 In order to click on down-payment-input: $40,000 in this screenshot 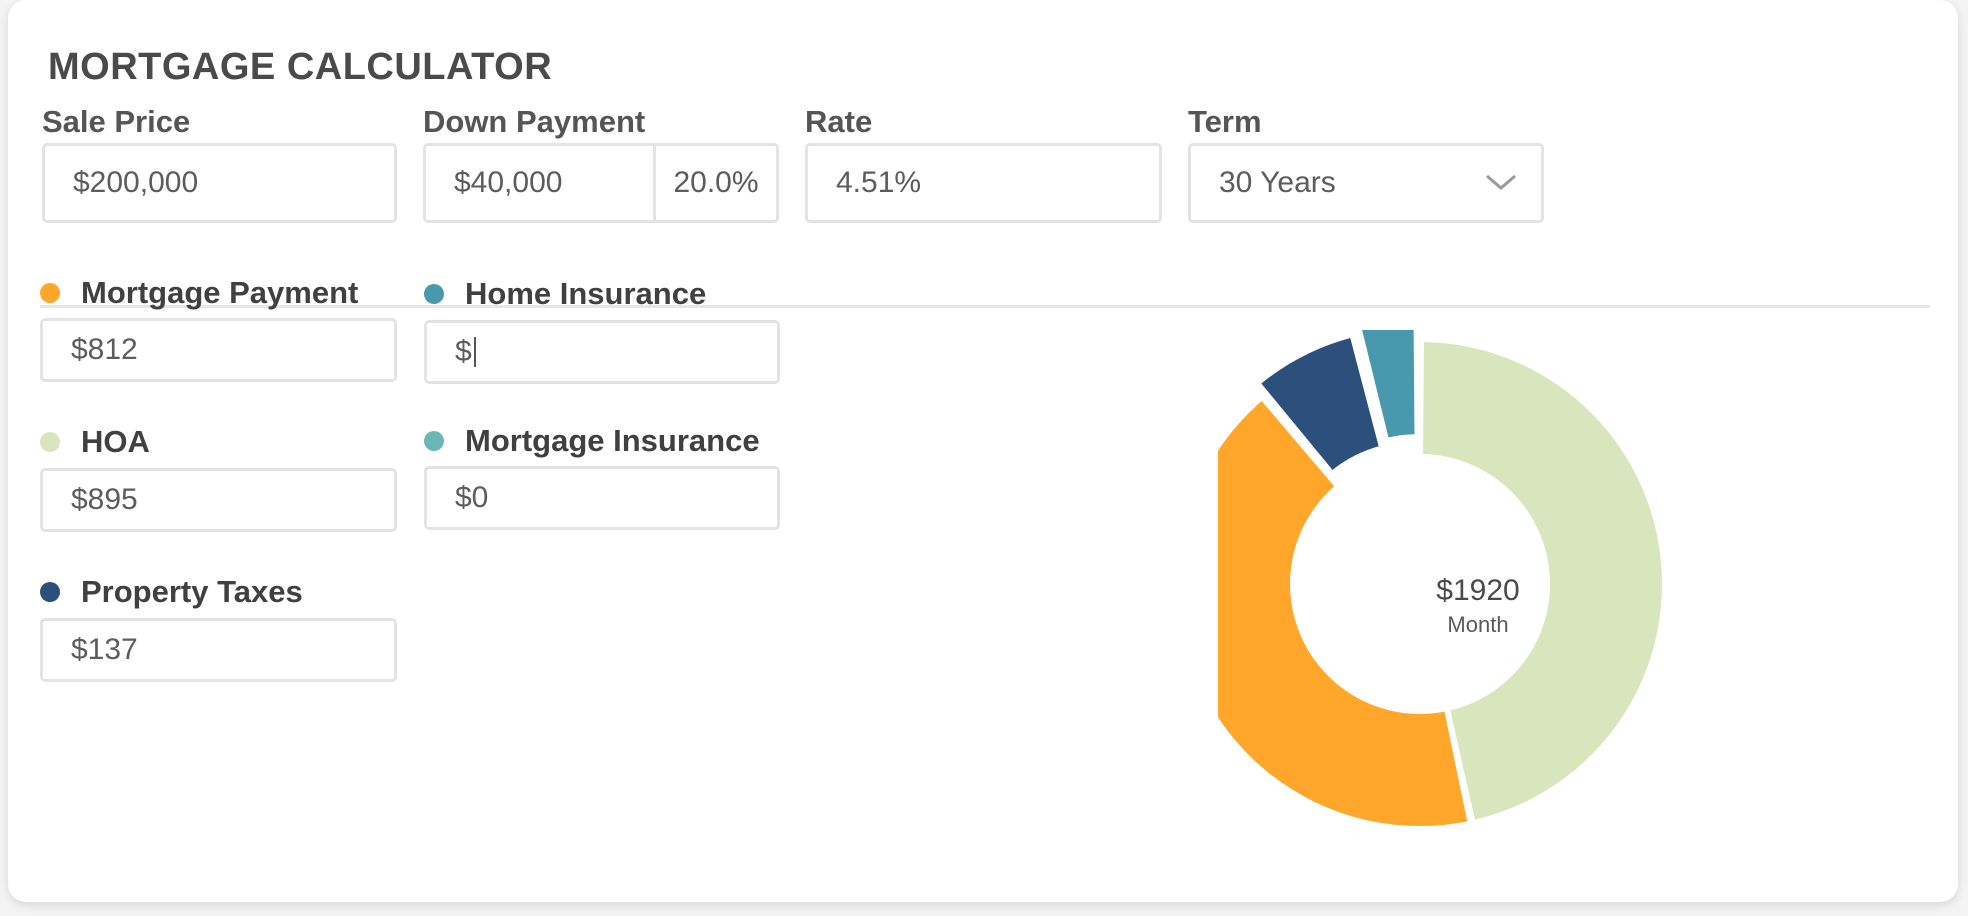, I will do `click(541, 183)`.